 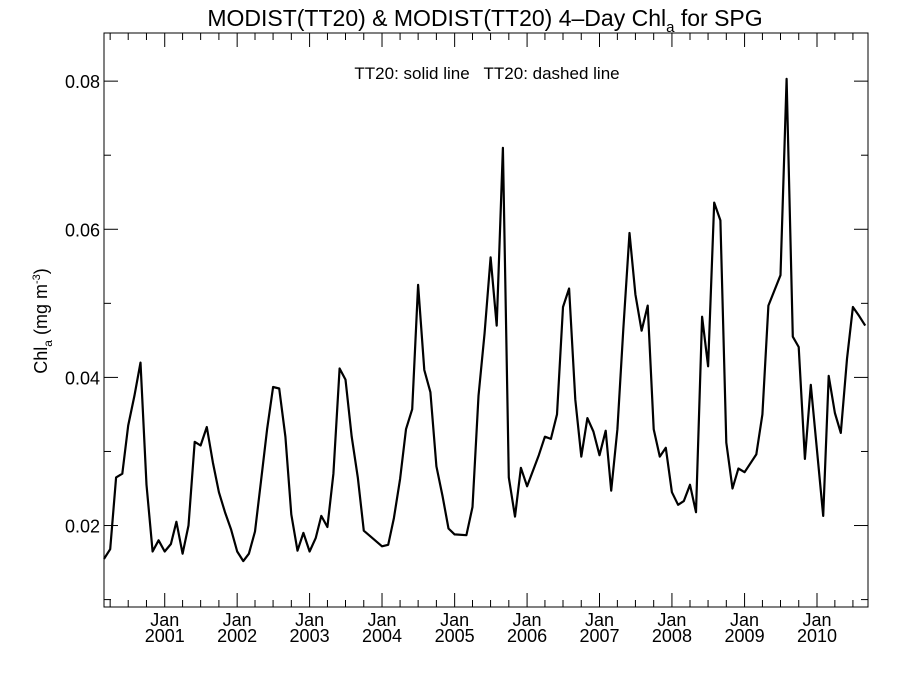 What do you see at coordinates (745, 636) in the screenshot?
I see `x-tick-label-year: 2009` at bounding box center [745, 636].